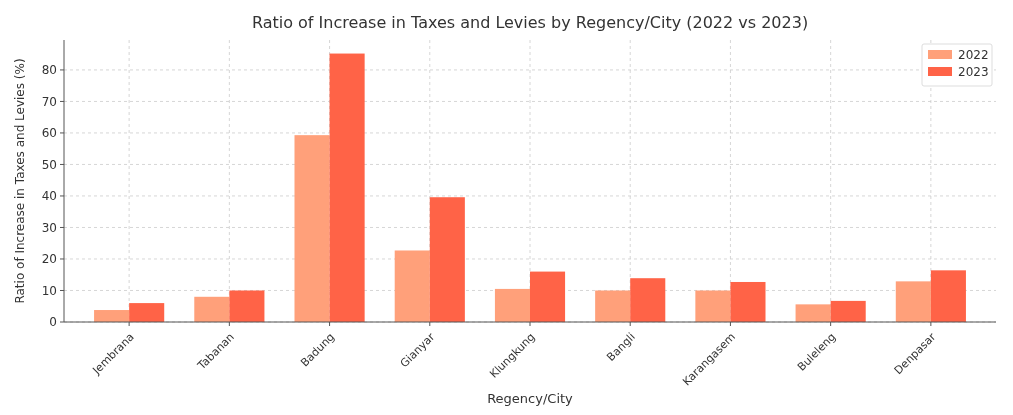 The image size is (1013, 415). What do you see at coordinates (49, 70) in the screenshot?
I see `y-tick-label: 80` at bounding box center [49, 70].